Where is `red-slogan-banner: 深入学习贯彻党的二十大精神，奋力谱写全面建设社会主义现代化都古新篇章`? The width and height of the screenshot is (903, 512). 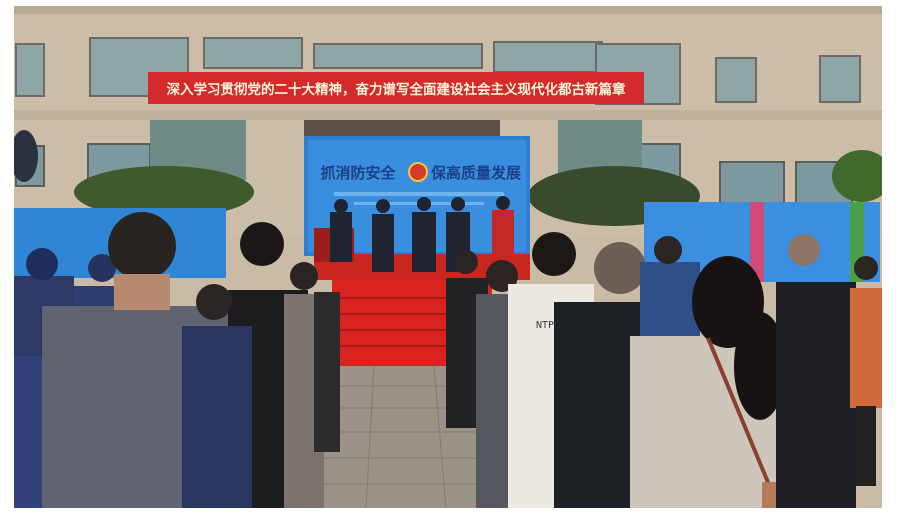 red-slogan-banner: 深入学习贯彻党的二十大精神，奋力谱写全面建设社会主义现代化都古新篇章 is located at coordinates (396, 88).